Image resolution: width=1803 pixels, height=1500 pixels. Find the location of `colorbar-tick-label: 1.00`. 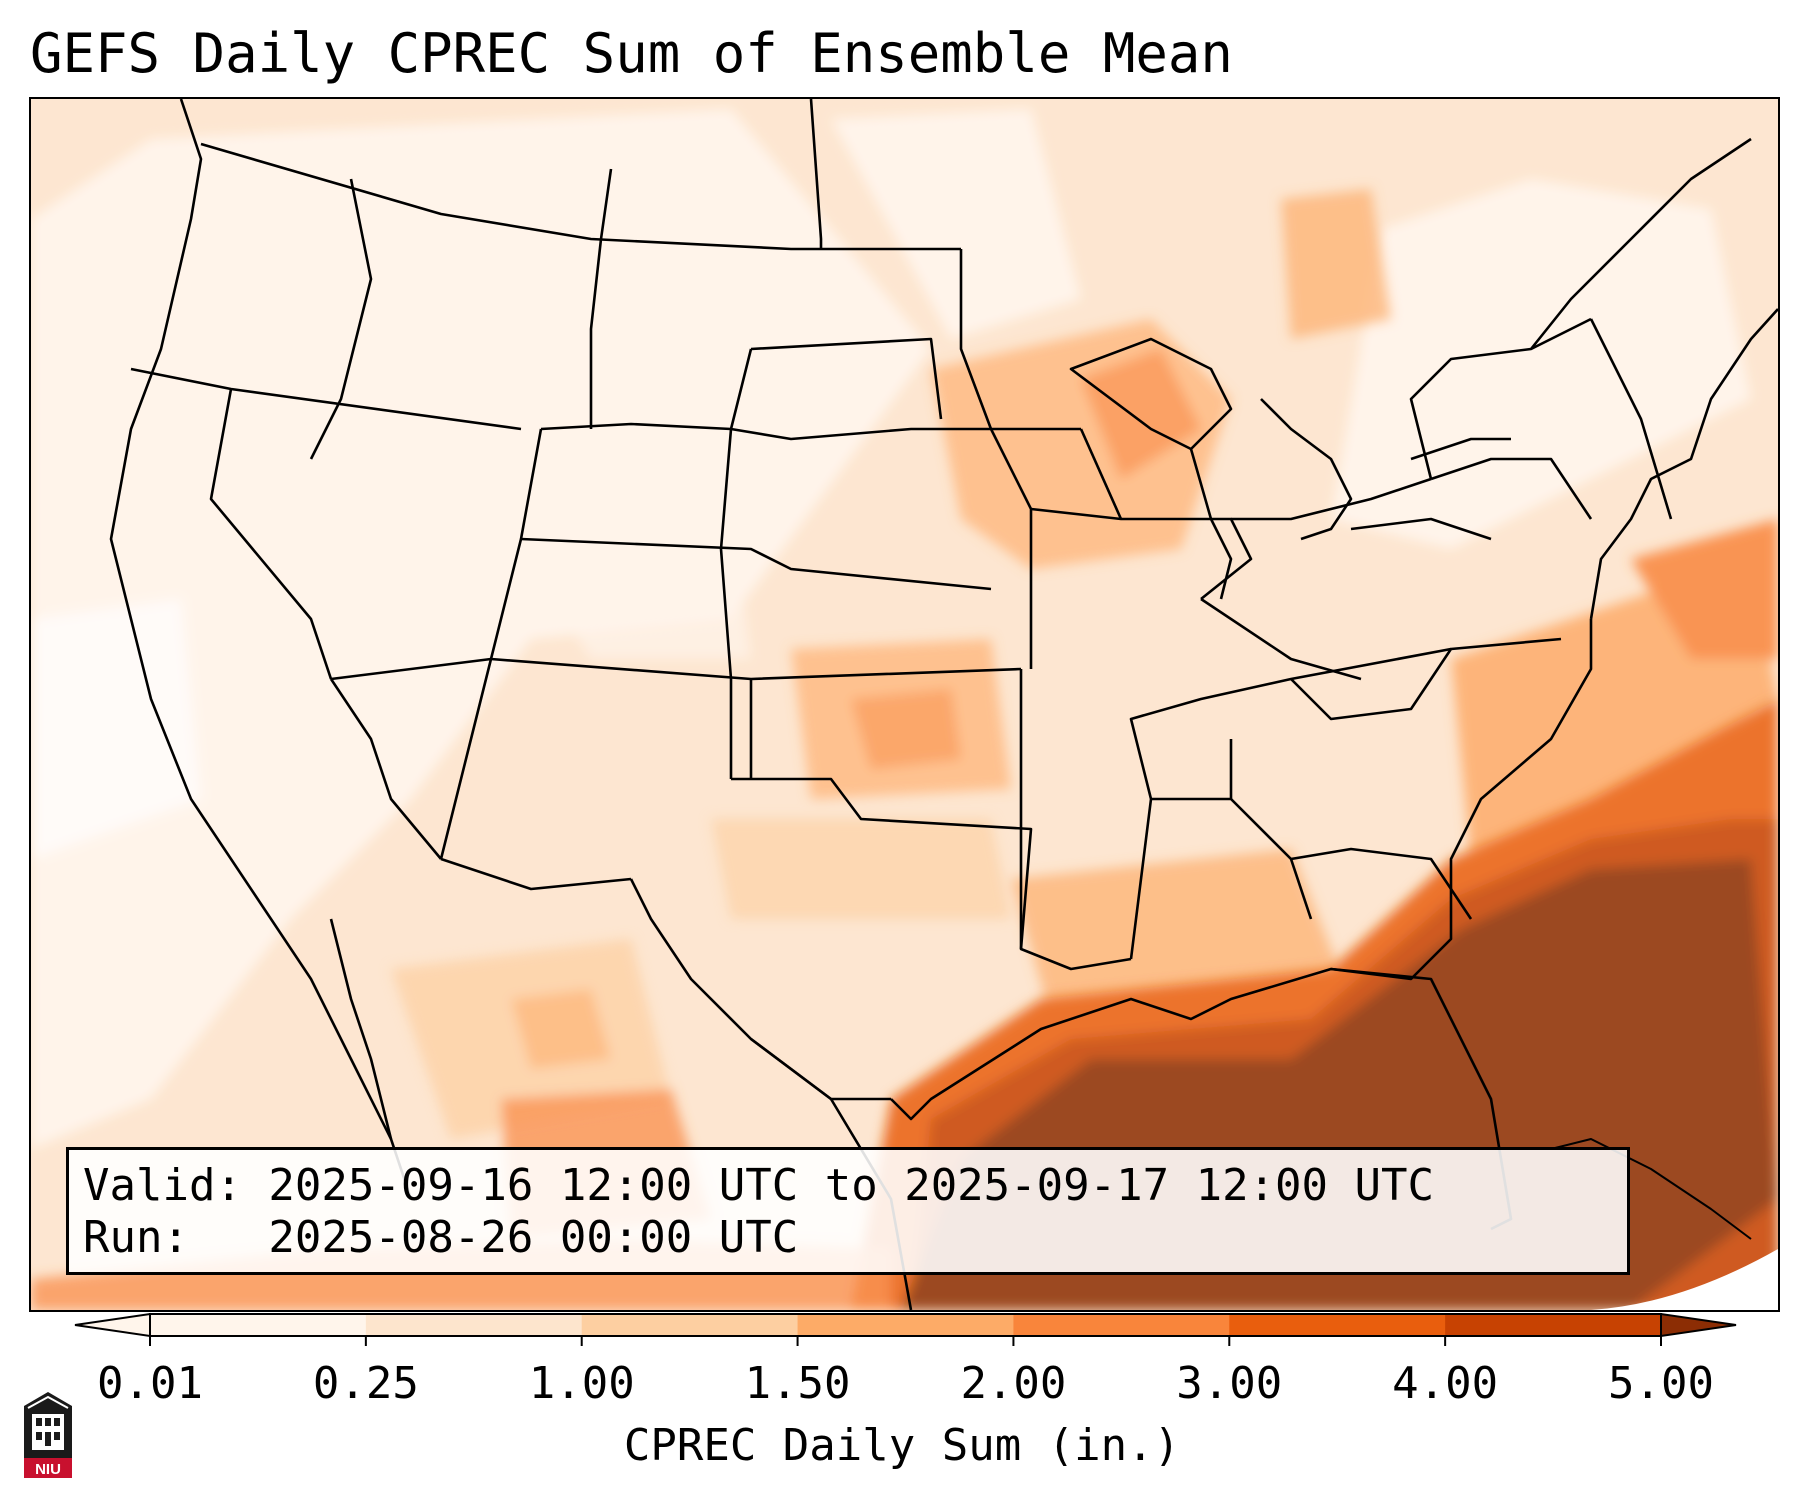

colorbar-tick-label: 1.00 is located at coordinates (581, 1383).